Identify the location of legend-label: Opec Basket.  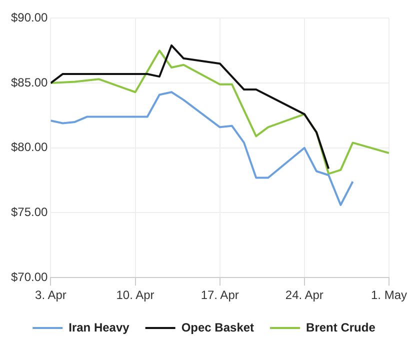
(217, 327).